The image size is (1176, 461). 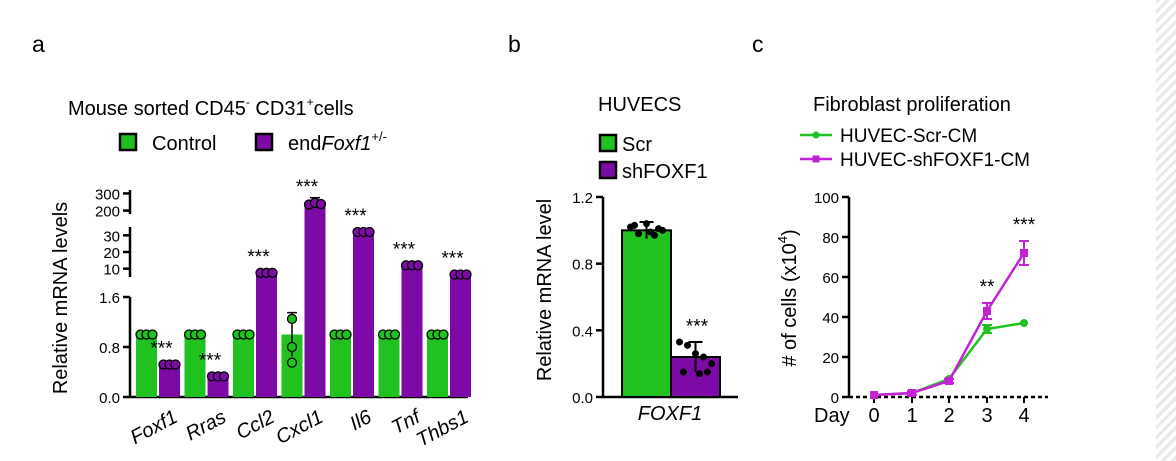 What do you see at coordinates (788, 297) in the screenshot?
I see `panel-c-ylabel: # of cells (x104)` at bounding box center [788, 297].